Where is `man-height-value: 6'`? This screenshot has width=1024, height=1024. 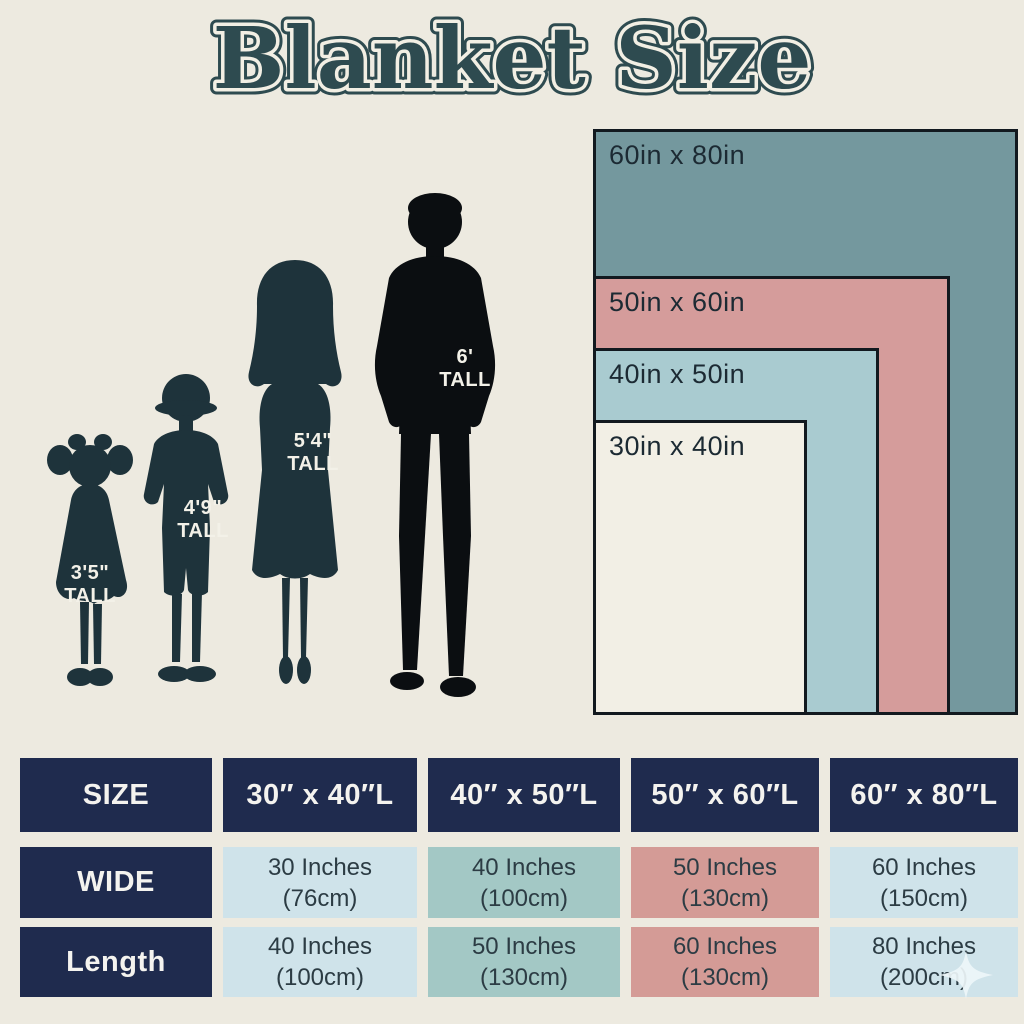
man-height-value: 6' is located at coordinates (465, 357).